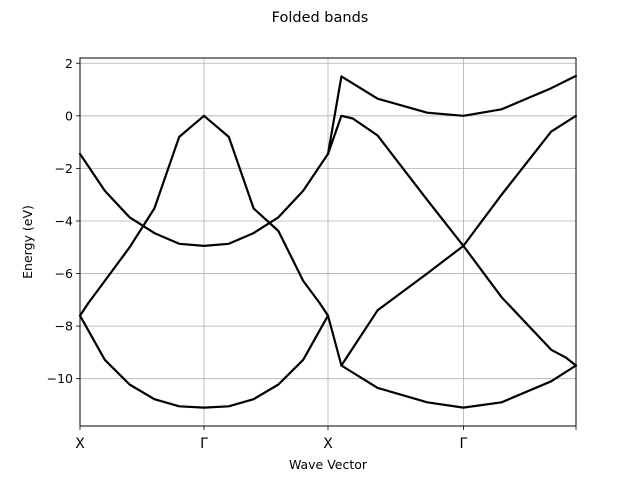 Image resolution: width=640 pixels, height=480 pixels. What do you see at coordinates (60, 378) in the screenshot?
I see `y-tick-label: −10` at bounding box center [60, 378].